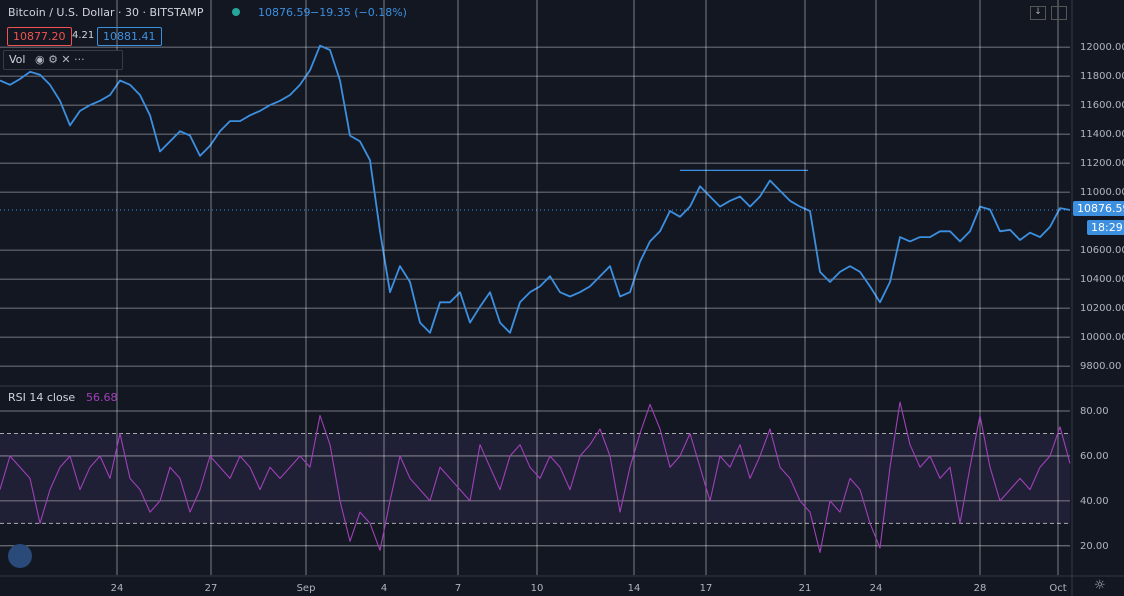 The image size is (1124, 596). I want to click on rsi-label: RSI 14 close, so click(42, 397).